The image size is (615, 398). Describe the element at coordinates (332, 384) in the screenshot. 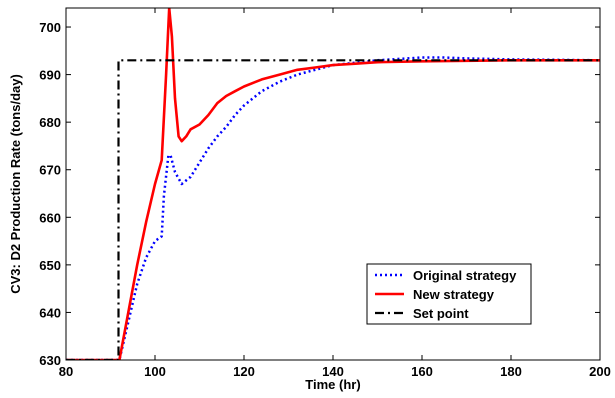

I see `x-axis-title: Time (hr)` at that location.